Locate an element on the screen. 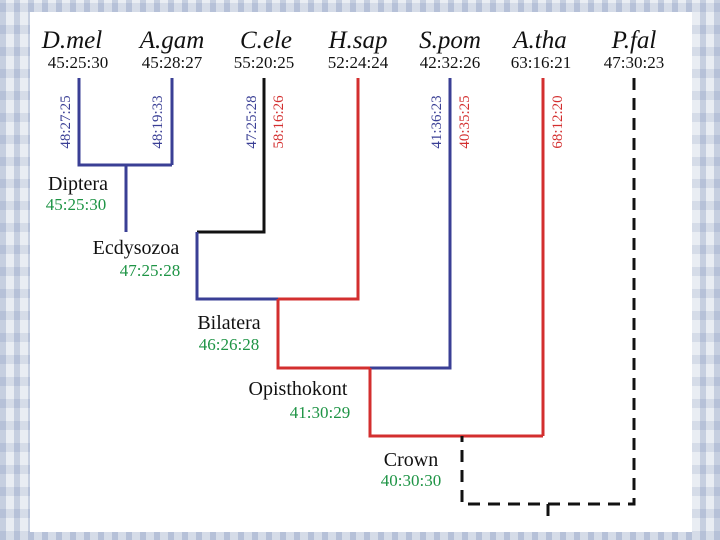 This screenshot has height=540, width=720. species-ratio-pfal: 47:30:23 is located at coordinates (634, 62).